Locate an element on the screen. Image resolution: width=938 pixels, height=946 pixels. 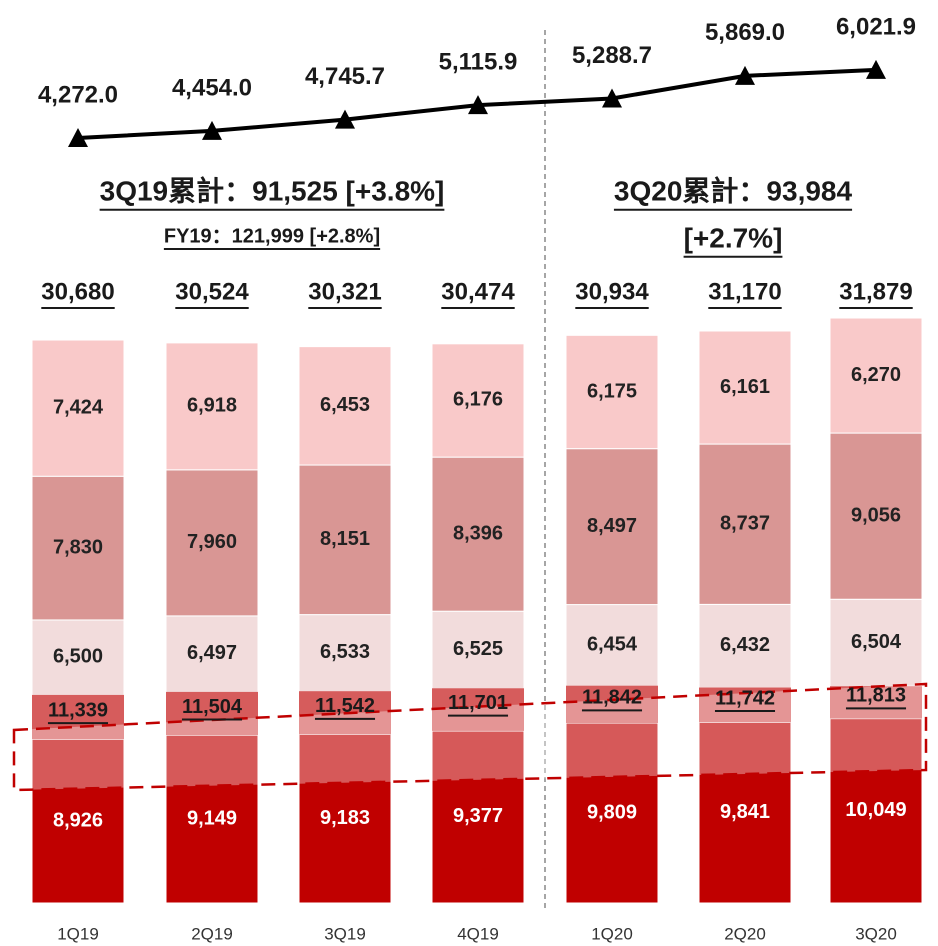
segment-label: 8,151 is located at coordinates (345, 539).